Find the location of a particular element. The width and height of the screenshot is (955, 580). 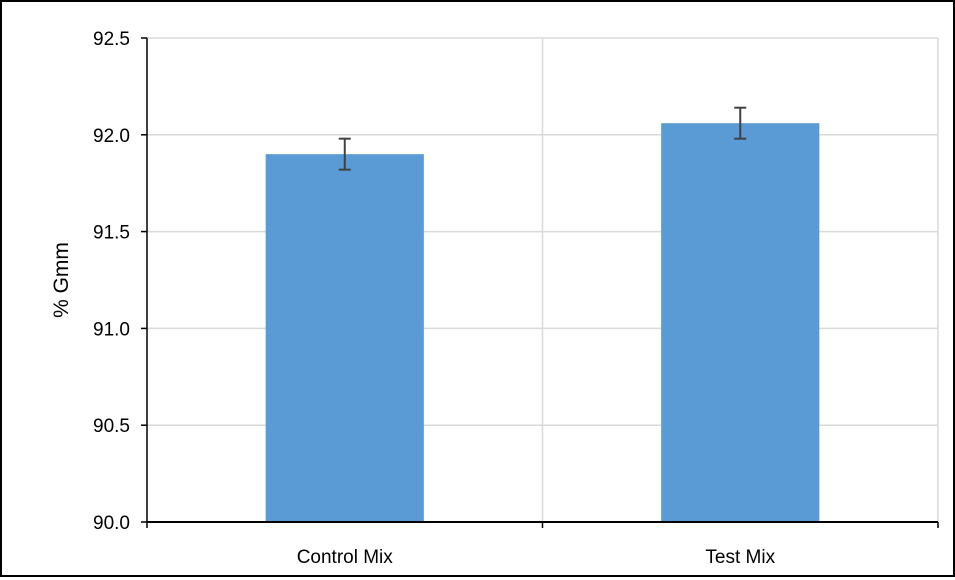

x-tick-label: Test Mix is located at coordinates (740, 557).